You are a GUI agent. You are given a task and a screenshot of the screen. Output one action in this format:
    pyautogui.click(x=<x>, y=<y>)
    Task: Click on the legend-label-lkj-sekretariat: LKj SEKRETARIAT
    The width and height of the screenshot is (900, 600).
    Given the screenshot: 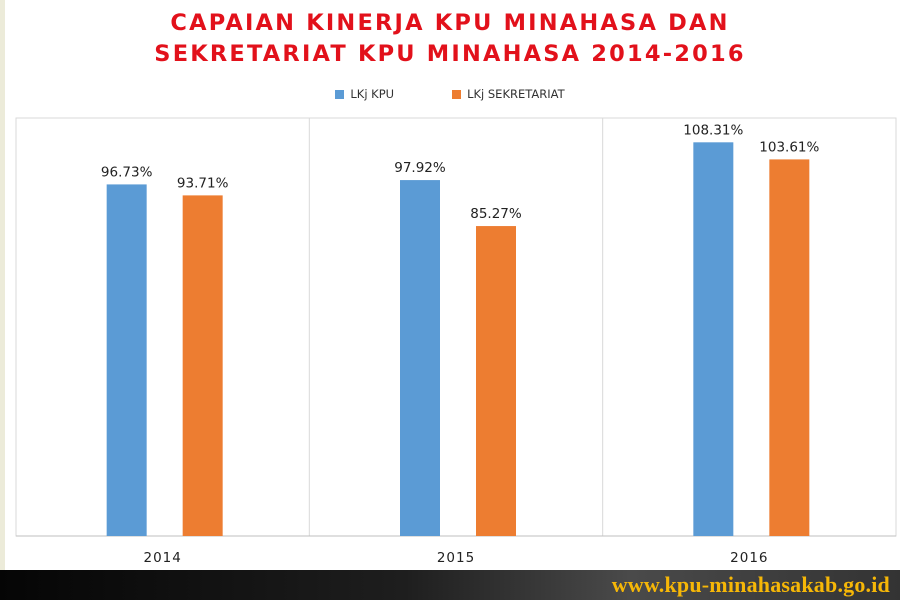 What is the action you would take?
    pyautogui.click(x=516, y=94)
    